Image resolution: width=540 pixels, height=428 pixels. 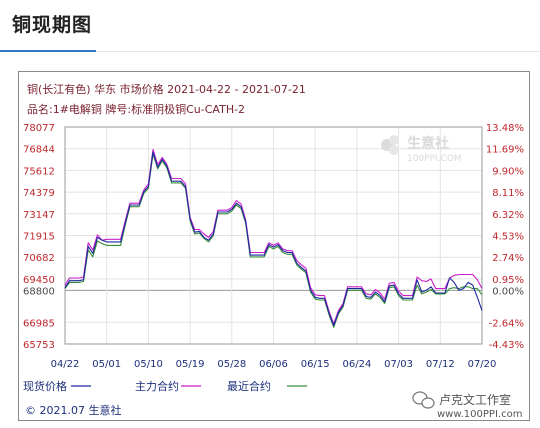 I want to click on y-tick-label-left: 69450, so click(x=39, y=280).